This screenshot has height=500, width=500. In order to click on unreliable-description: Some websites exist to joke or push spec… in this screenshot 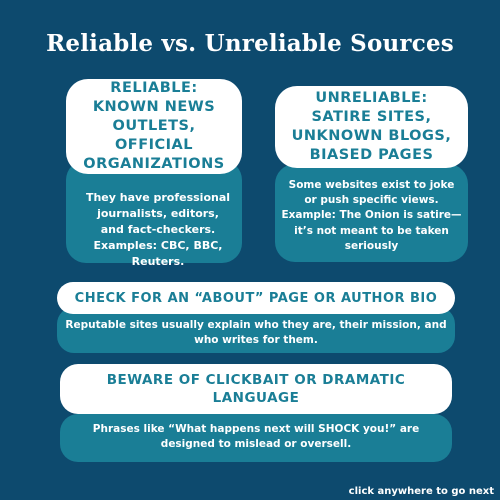, I will do `click(371, 213)`.